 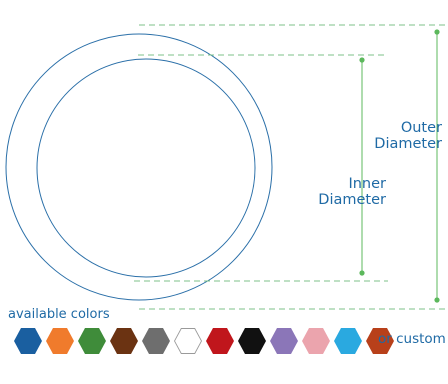 What do you see at coordinates (408, 144) in the screenshot?
I see `outer-label-line2: Diameter` at bounding box center [408, 144].